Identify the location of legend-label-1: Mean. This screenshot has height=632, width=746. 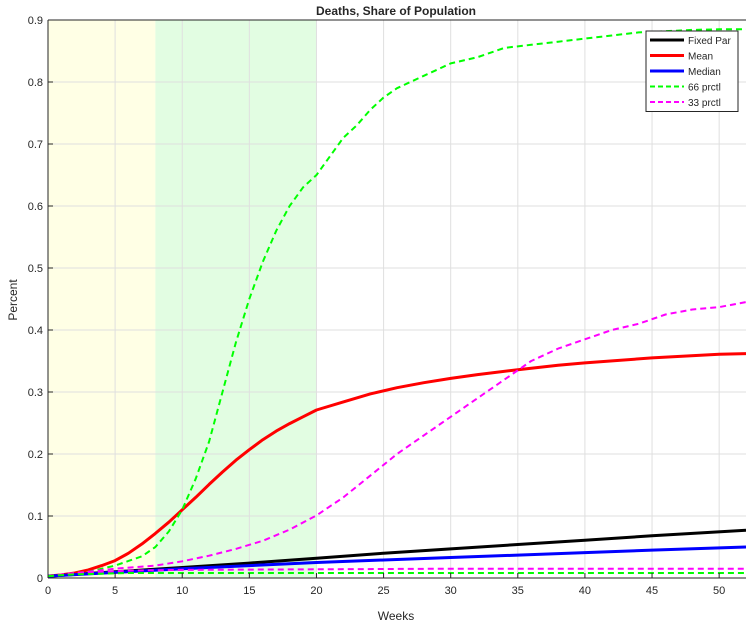
(700, 57).